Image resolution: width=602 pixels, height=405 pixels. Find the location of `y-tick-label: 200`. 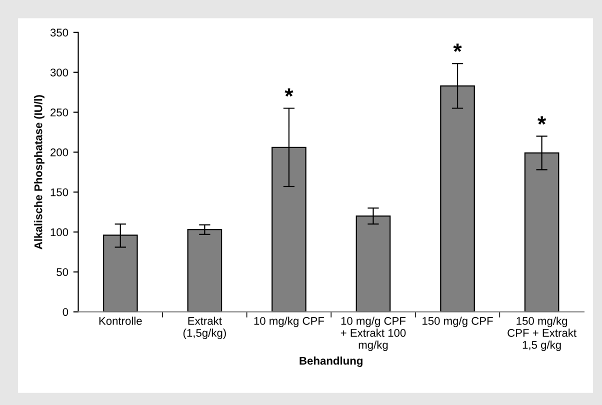

y-tick-label: 200 is located at coordinates (59, 152).